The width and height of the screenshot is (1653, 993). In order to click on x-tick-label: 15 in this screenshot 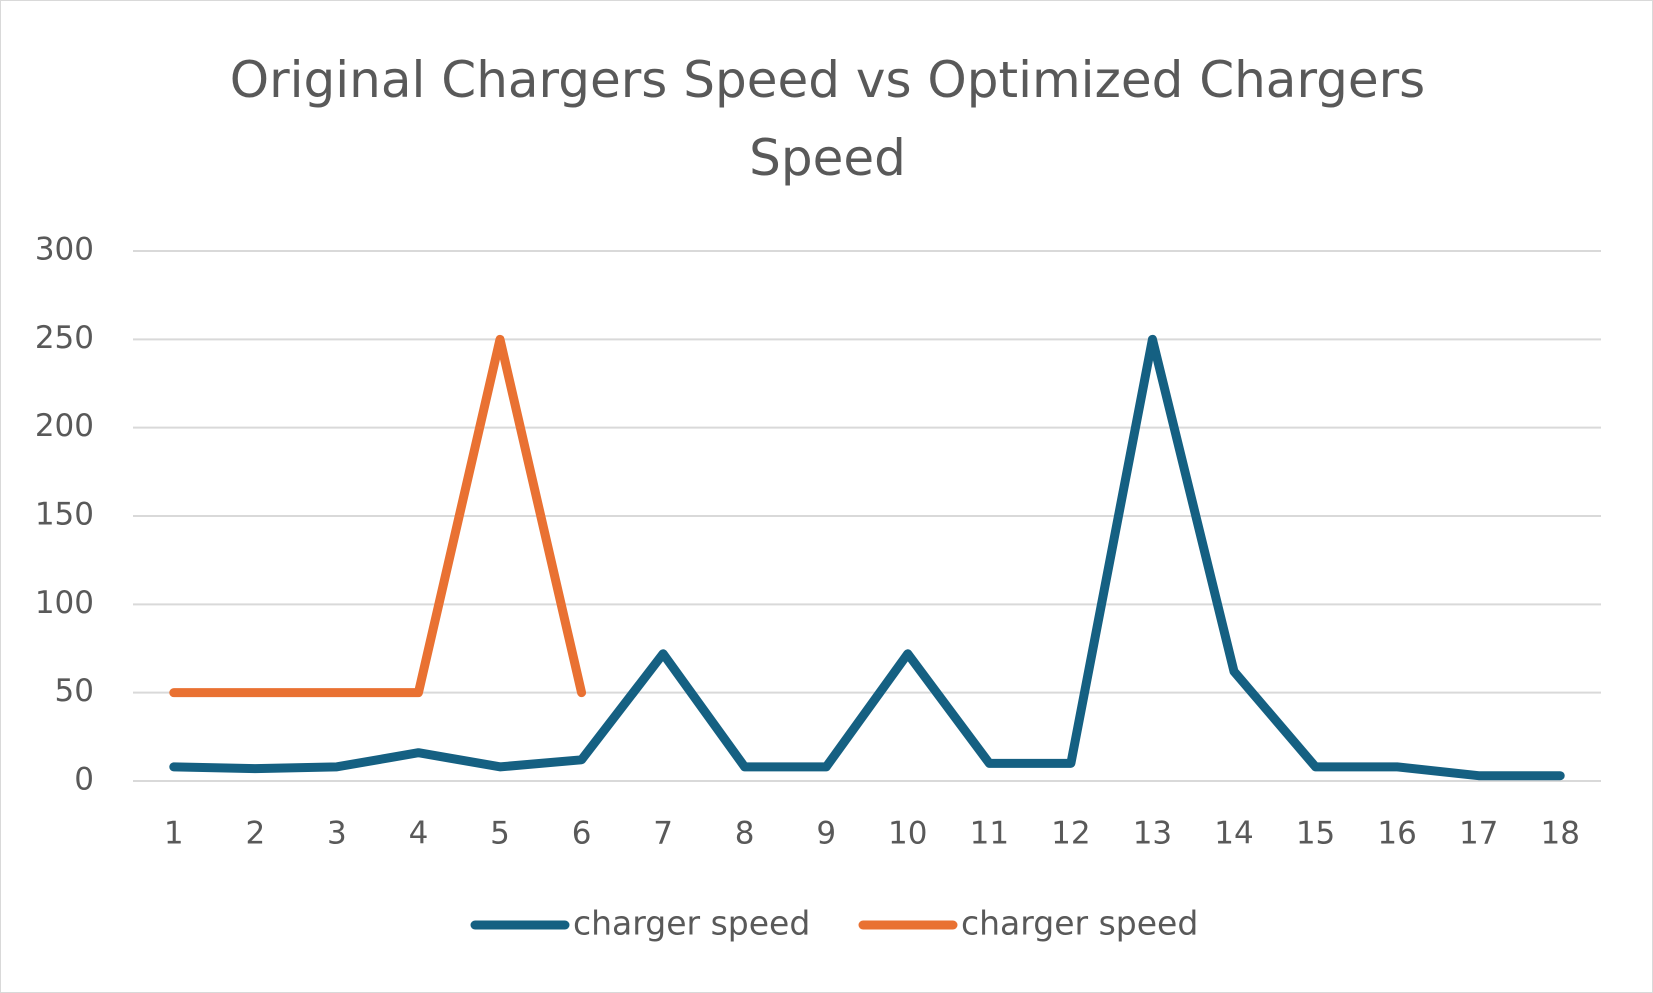, I will do `click(1315, 834)`.